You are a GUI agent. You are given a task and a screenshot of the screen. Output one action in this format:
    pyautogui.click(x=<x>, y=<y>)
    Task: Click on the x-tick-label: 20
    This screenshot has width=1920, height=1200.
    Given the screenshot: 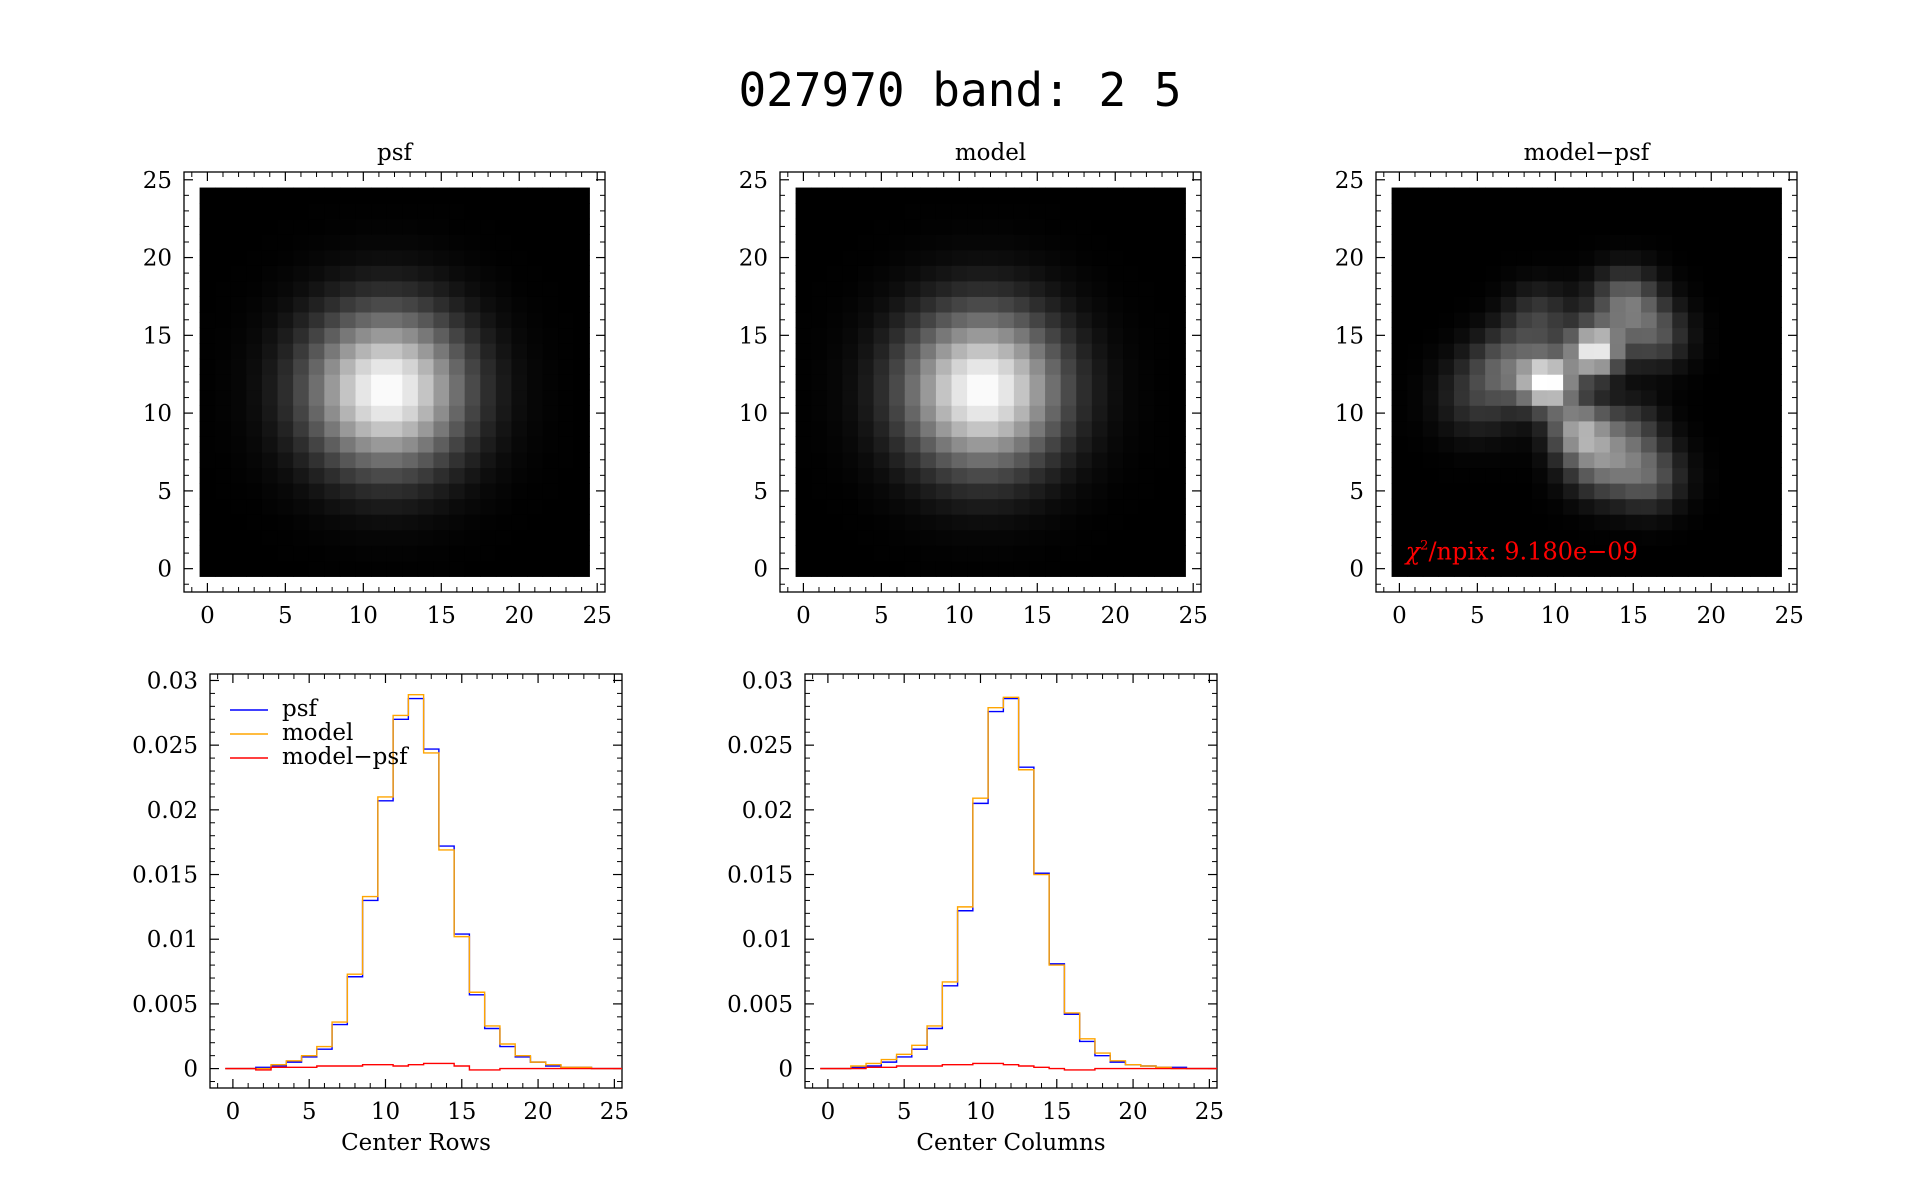 What is the action you would take?
    pyautogui.click(x=537, y=1112)
    